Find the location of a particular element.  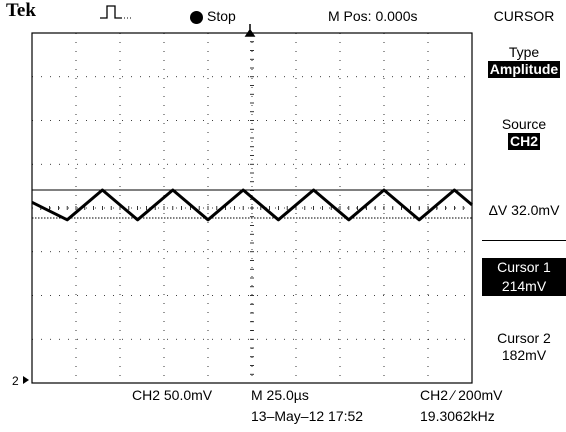

delta-v-readout: ΔV 32.0mV is located at coordinates (524, 210).